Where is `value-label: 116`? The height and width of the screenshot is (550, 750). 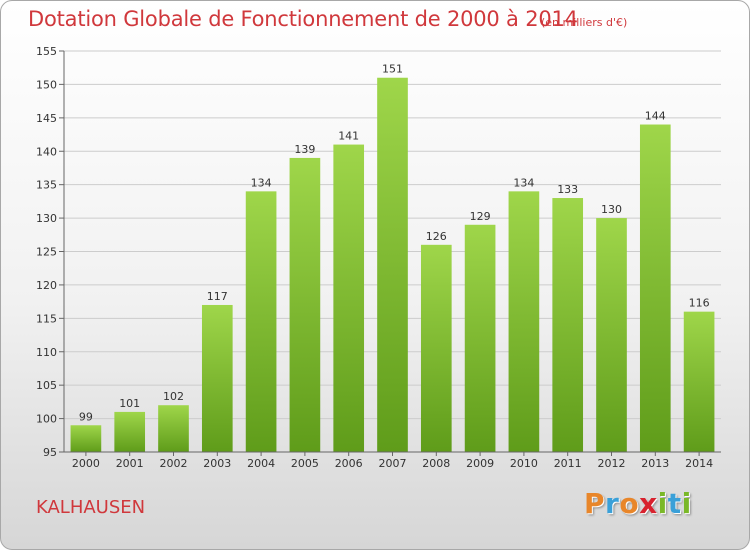 value-label: 116 is located at coordinates (699, 303).